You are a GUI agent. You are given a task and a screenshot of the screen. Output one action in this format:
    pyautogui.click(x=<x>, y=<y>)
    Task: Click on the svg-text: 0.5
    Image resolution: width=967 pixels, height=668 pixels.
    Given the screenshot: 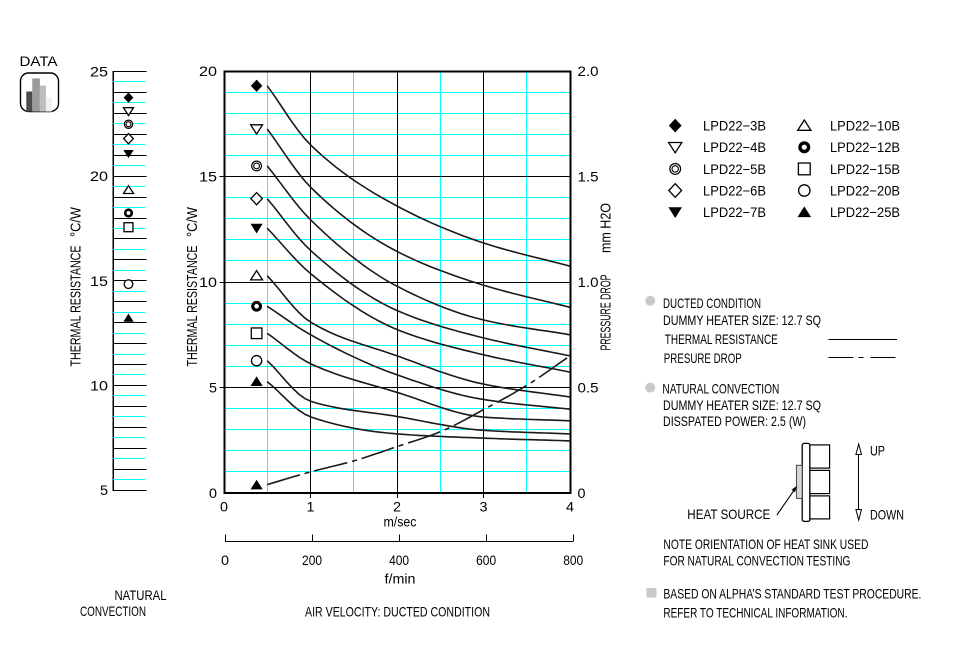 What is the action you would take?
    pyautogui.click(x=588, y=388)
    